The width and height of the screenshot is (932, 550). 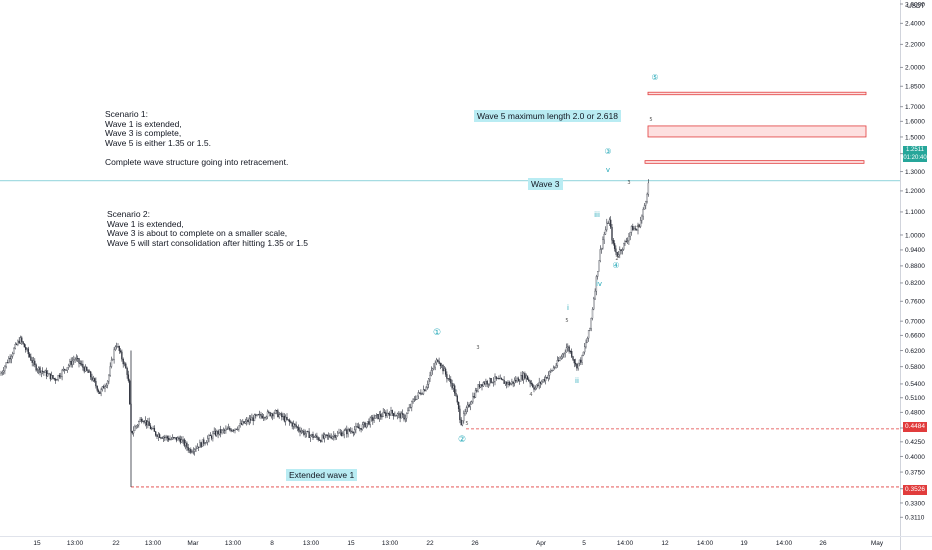 What do you see at coordinates (650, 120) in the screenshot?
I see `wave-label: 5` at bounding box center [650, 120].